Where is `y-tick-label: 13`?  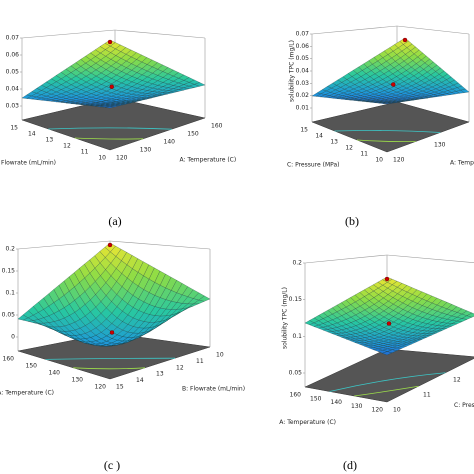
y-tick-label: 13 is located at coordinates (50, 140).